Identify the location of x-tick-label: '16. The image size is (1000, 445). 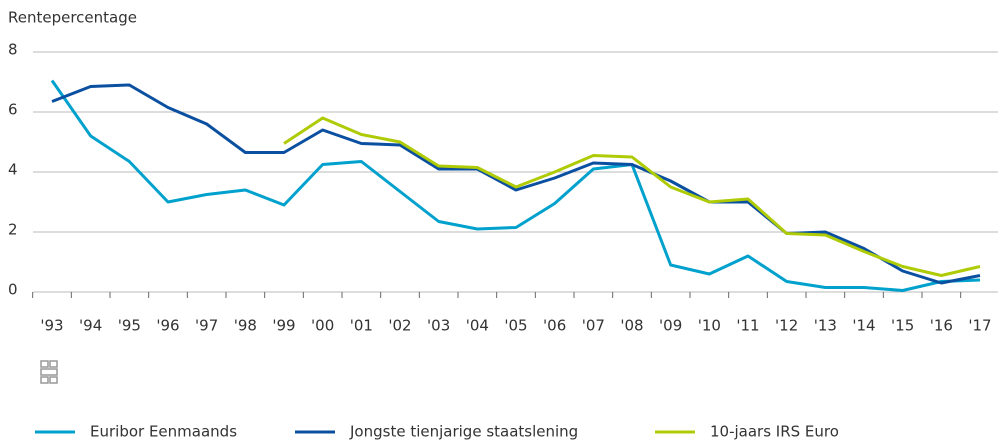
(941, 326).